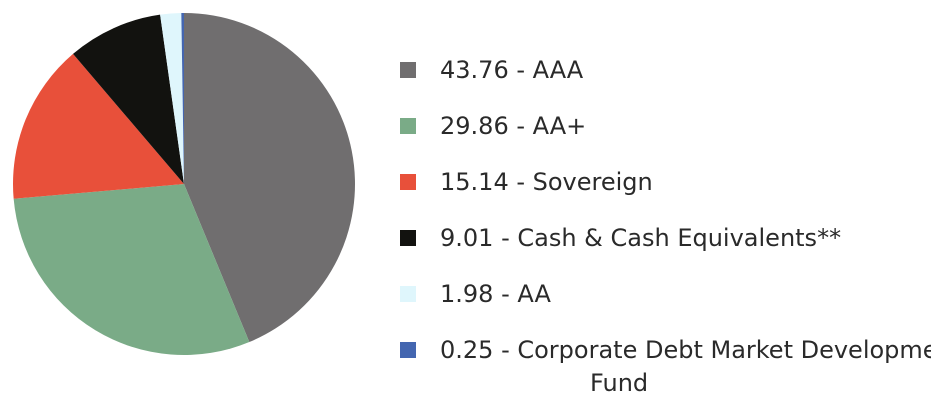 The width and height of the screenshot is (931, 412). I want to click on legend-item: 1.98 - AA, so click(663, 302).